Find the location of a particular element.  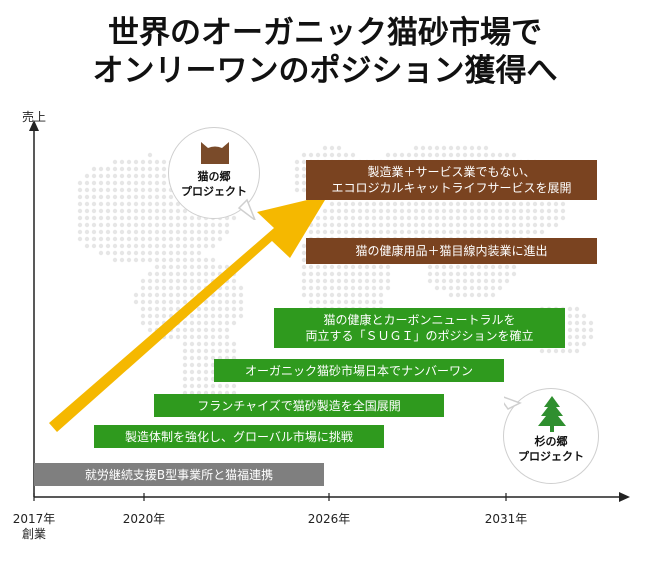

x-tick-2020: 2020年 is located at coordinates (144, 519).